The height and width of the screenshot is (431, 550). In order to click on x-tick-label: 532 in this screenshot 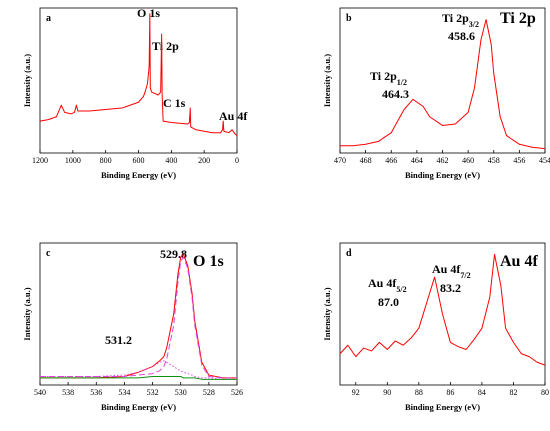, I will do `click(153, 392)`.